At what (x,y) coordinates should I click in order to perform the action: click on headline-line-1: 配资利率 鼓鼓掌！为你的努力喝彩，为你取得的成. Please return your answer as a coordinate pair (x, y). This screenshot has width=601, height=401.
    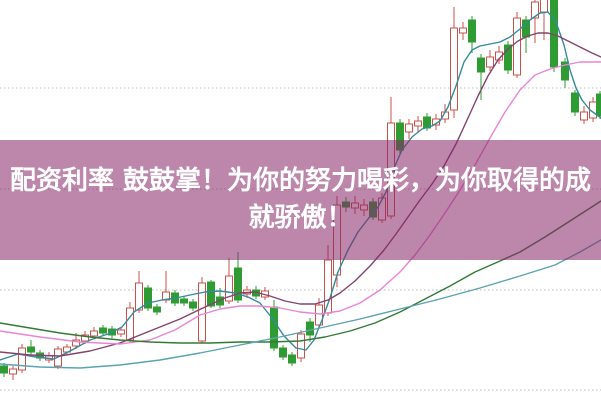
    Looking at the image, I should click on (300, 181).